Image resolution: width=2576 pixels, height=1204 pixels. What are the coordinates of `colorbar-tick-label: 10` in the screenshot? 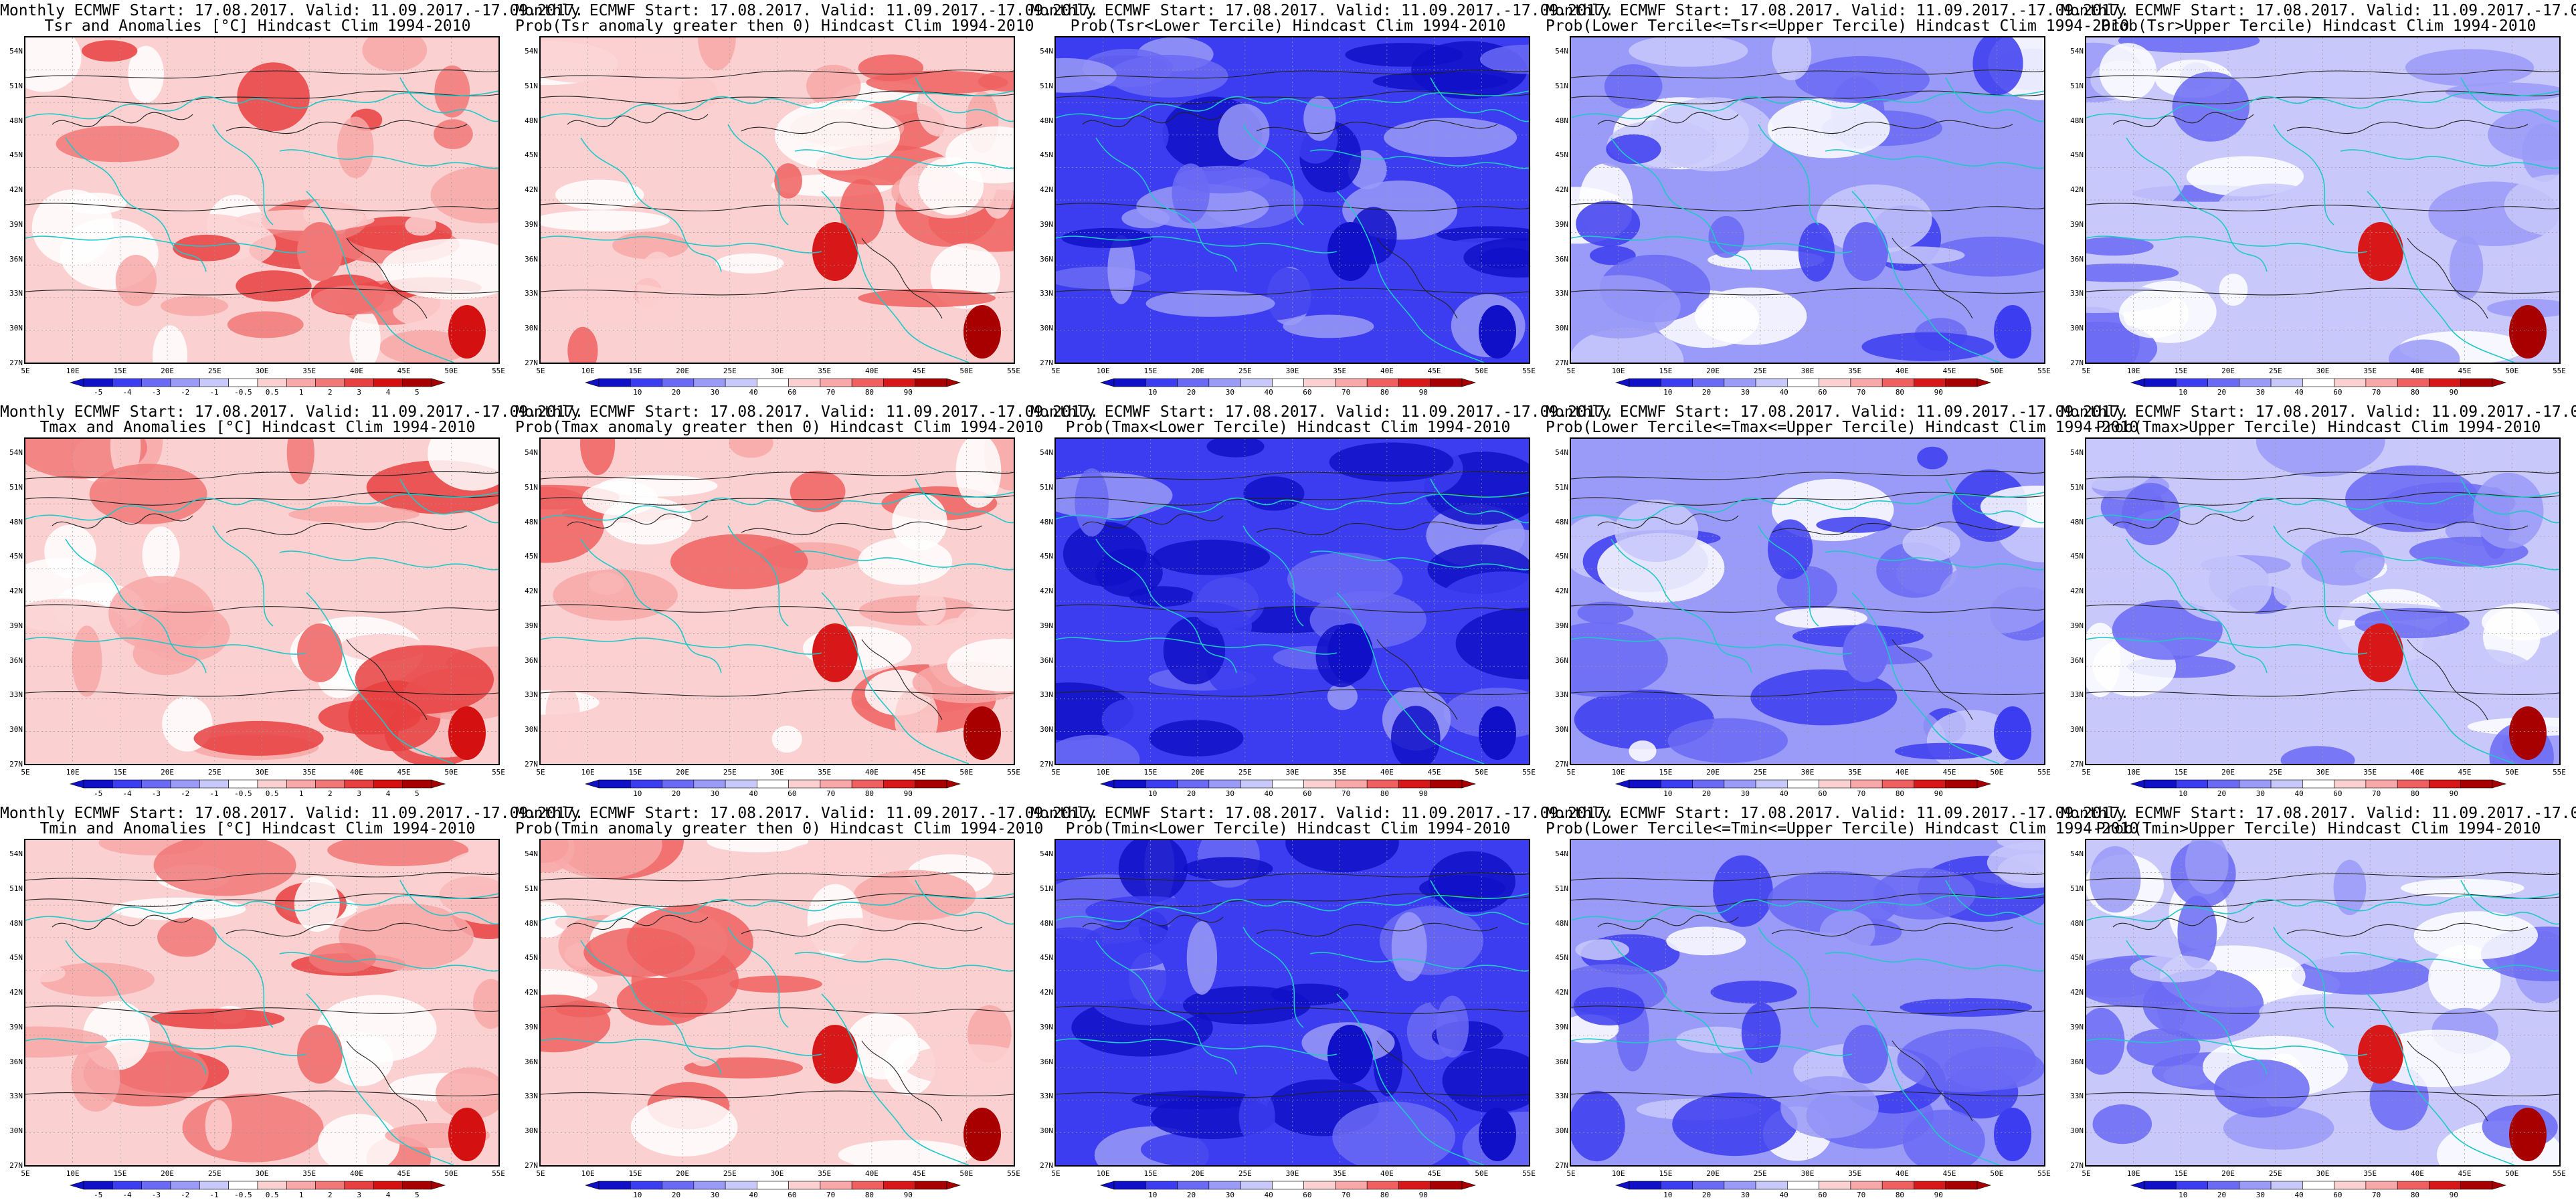 It's located at (2183, 793).